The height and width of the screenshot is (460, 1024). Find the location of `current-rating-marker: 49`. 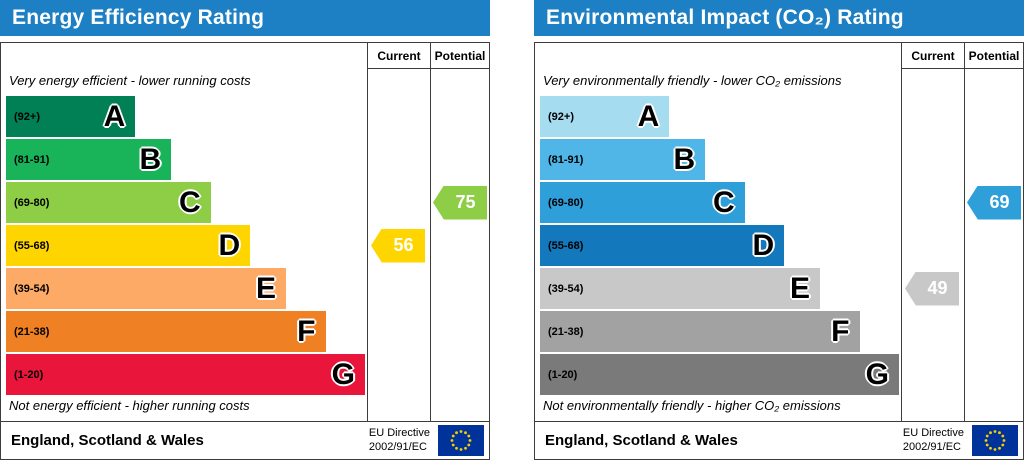

current-rating-marker: 49 is located at coordinates (932, 288).